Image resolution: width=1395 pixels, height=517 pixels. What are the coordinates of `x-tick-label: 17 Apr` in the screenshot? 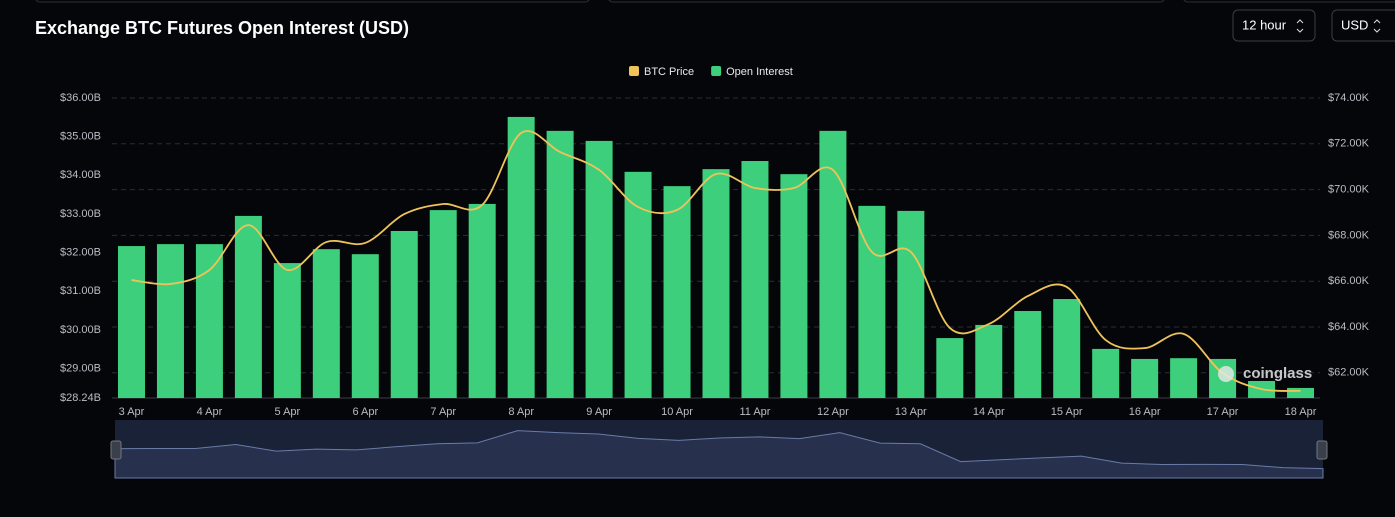 It's located at (1223, 412).